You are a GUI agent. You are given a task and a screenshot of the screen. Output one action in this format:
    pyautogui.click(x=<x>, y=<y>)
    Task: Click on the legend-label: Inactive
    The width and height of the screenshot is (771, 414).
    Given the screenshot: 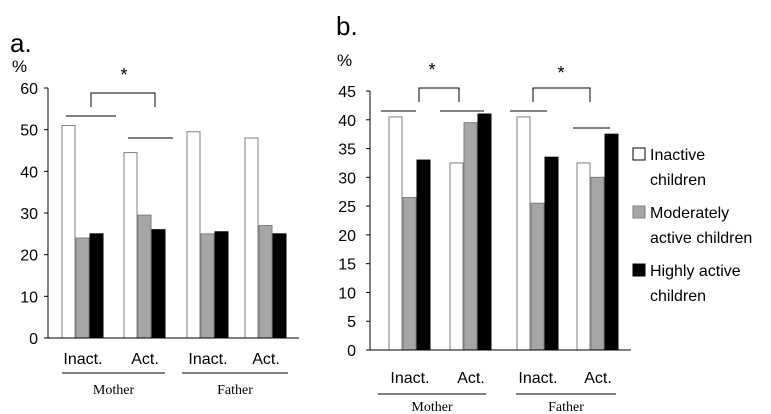 What is the action you would take?
    pyautogui.click(x=677, y=155)
    